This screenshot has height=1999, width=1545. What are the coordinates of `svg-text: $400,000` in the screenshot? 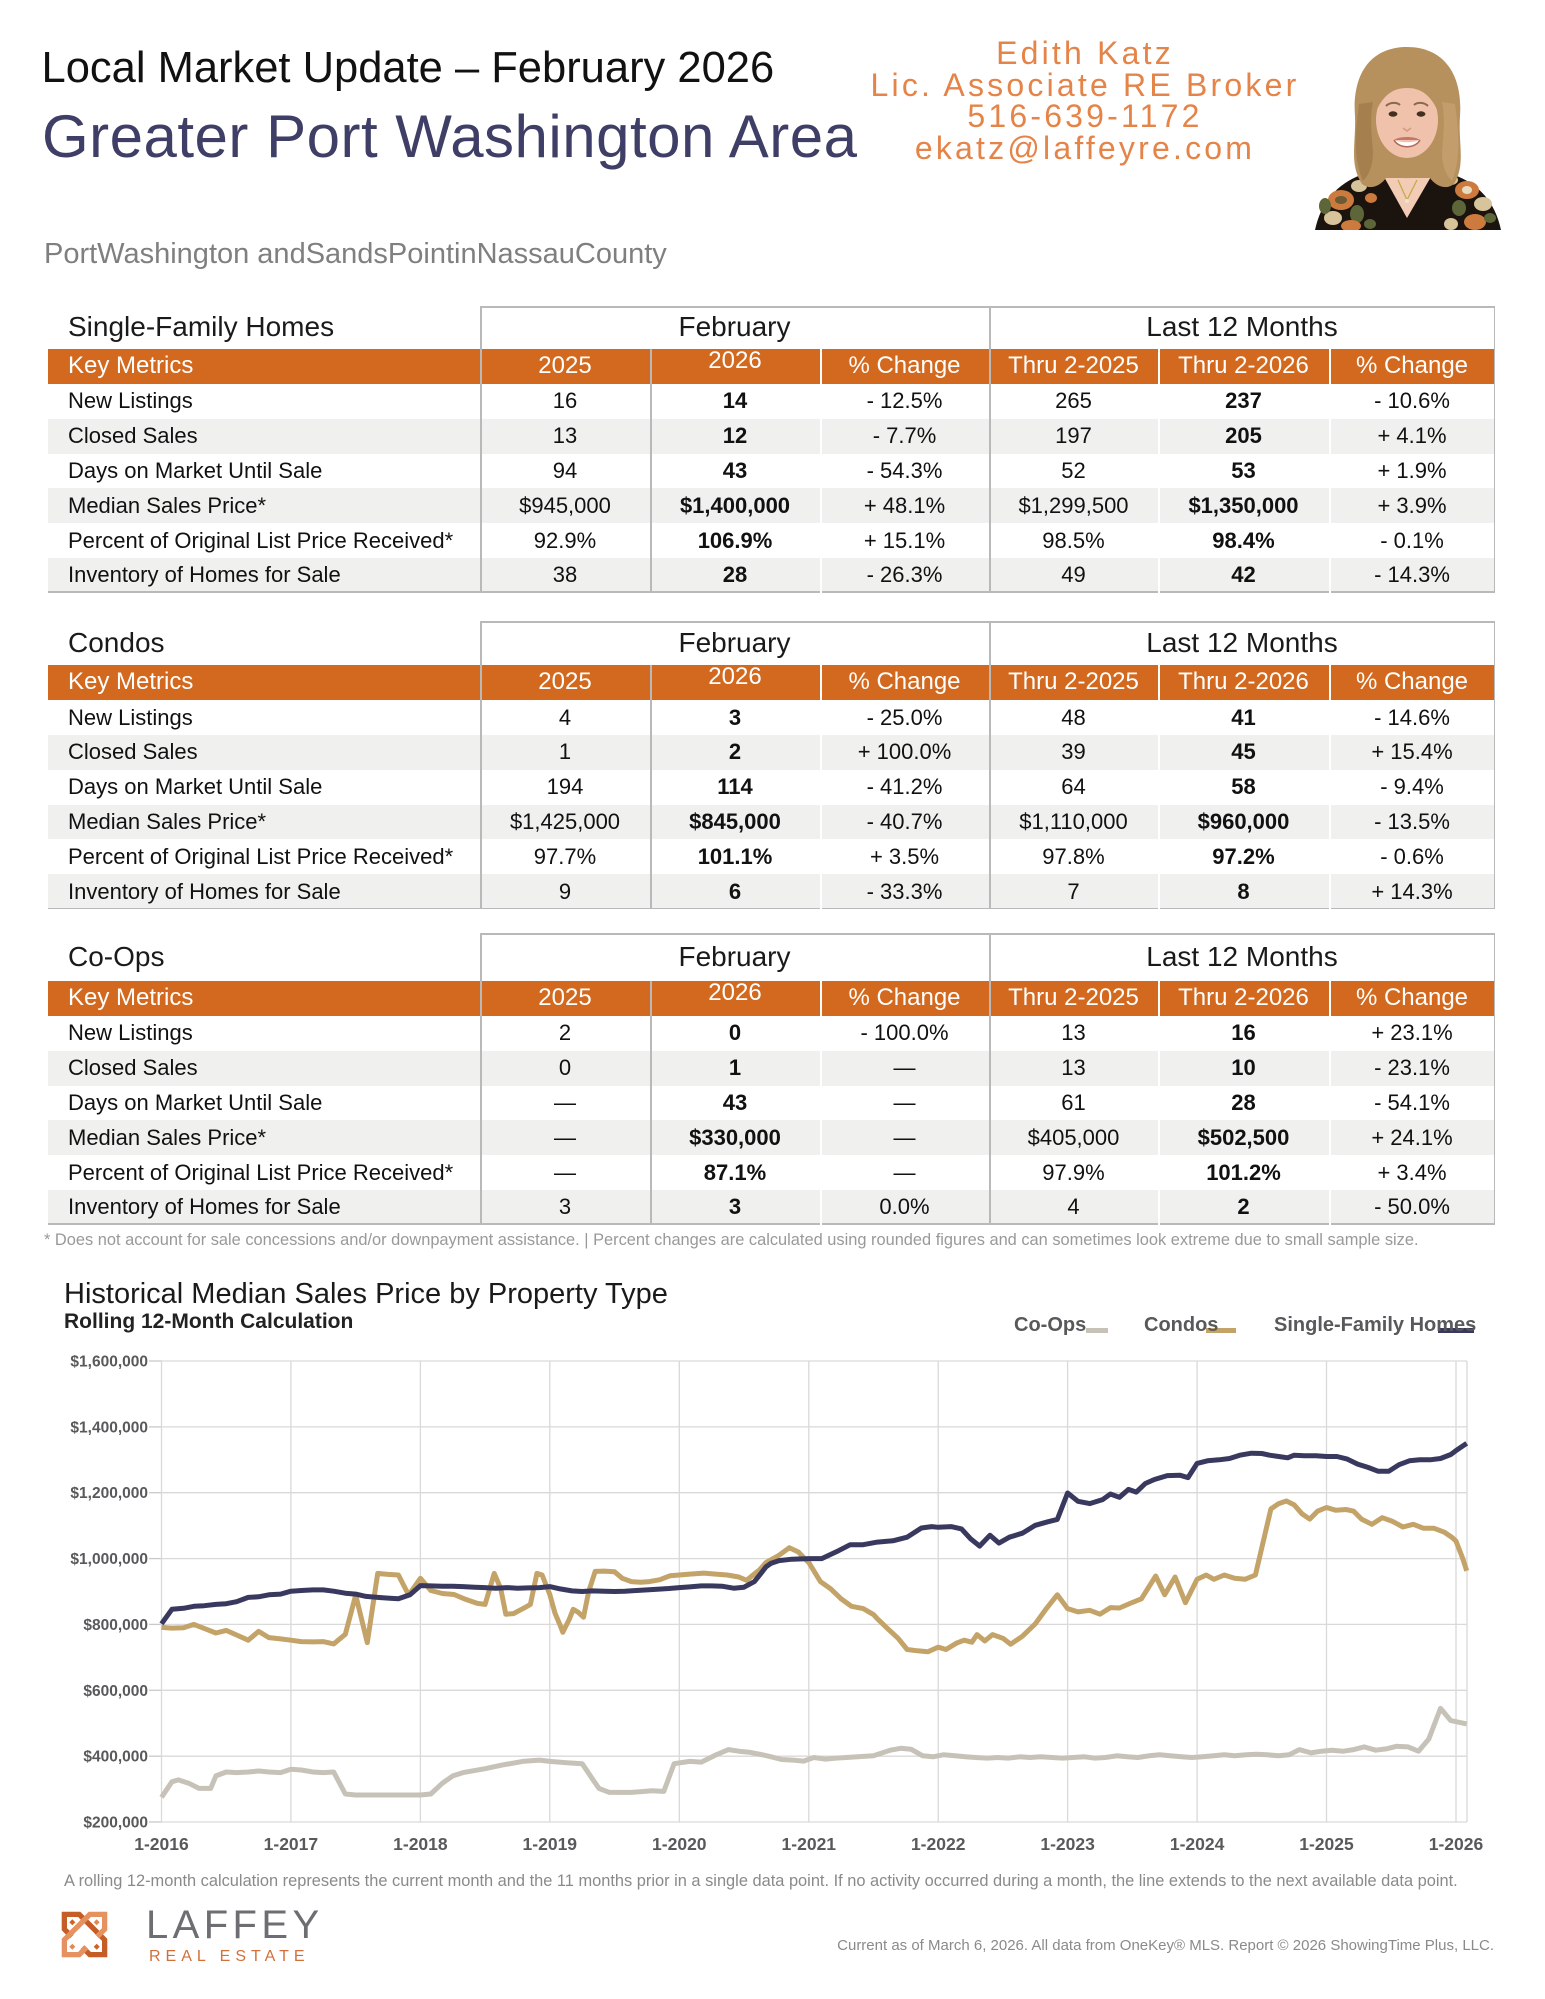 It's located at (115, 1757).